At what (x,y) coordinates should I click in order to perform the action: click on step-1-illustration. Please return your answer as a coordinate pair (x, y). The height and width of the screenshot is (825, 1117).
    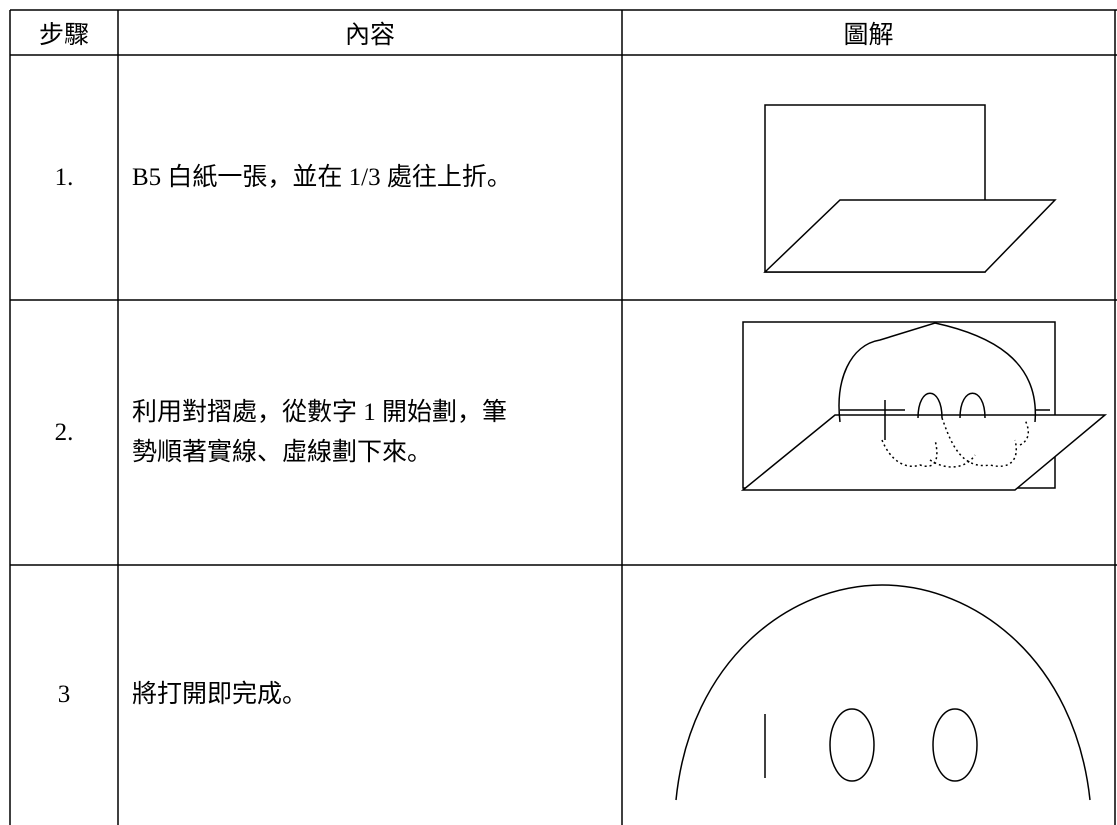
    Looking at the image, I should click on (910, 188).